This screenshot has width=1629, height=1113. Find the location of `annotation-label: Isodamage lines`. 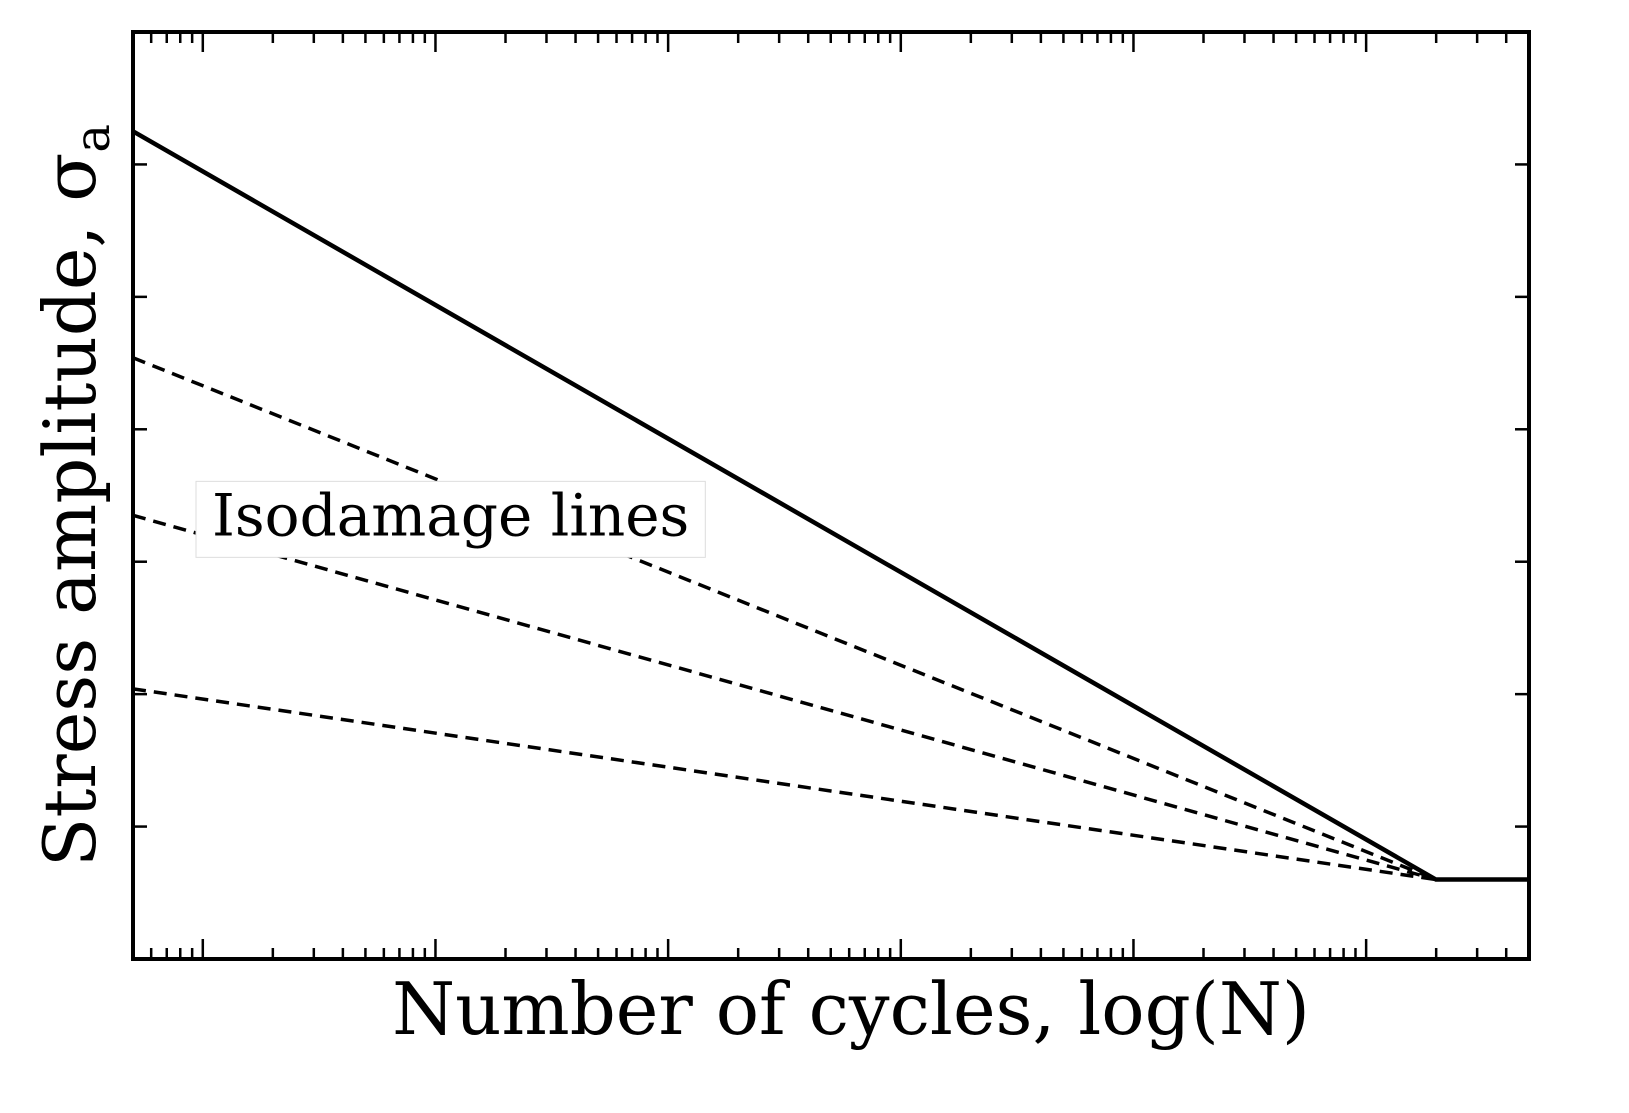

annotation-label: Isodamage lines is located at coordinates (450, 515).